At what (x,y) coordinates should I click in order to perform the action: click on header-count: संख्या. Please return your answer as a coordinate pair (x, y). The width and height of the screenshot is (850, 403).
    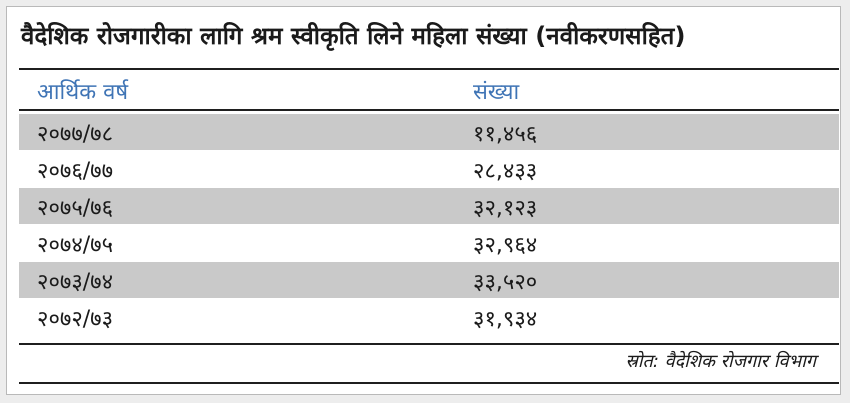
    Looking at the image, I should click on (496, 92).